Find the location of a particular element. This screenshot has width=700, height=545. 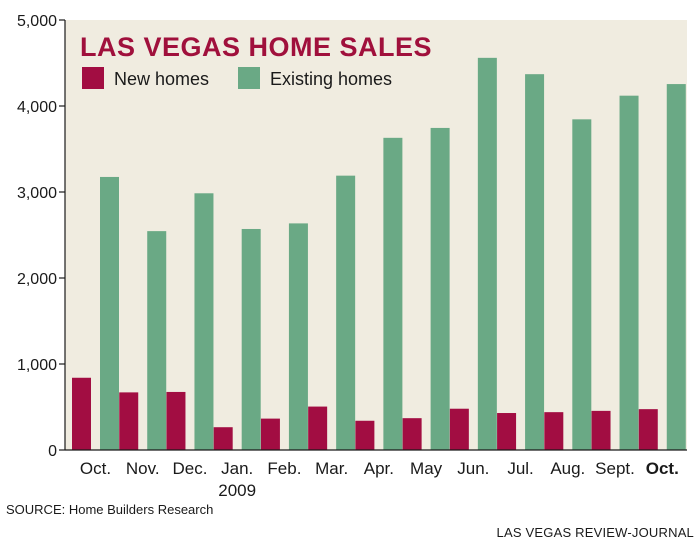

chart-title: LAS VEGAS HOME SALES is located at coordinates (256, 47).